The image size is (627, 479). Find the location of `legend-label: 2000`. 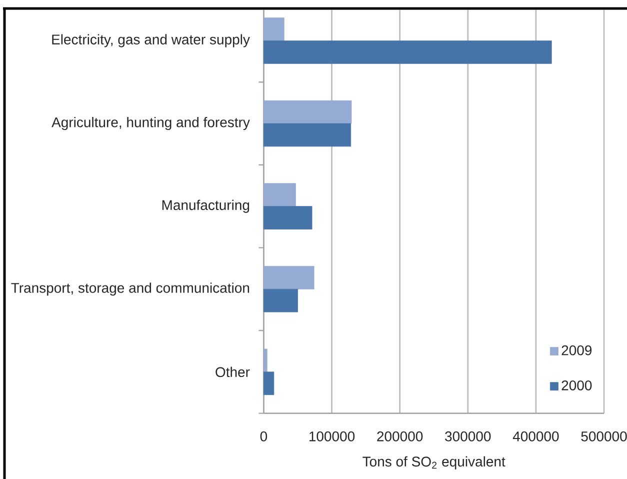

legend-label: 2000 is located at coordinates (577, 385).